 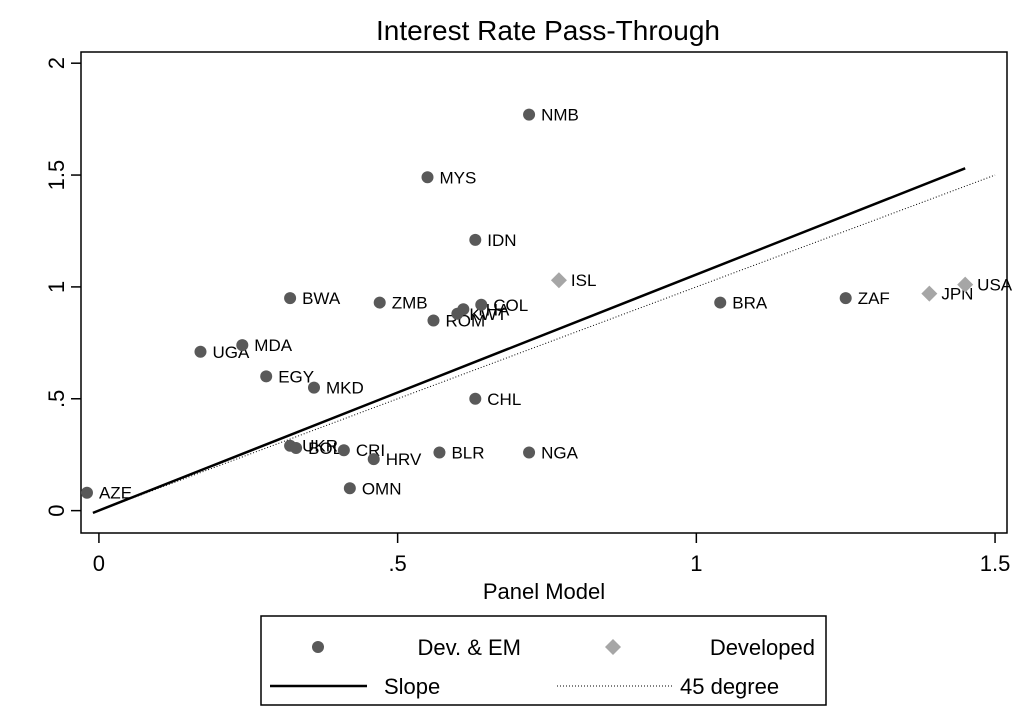 I want to click on point-label-ukr: UKR, so click(x=320, y=446).